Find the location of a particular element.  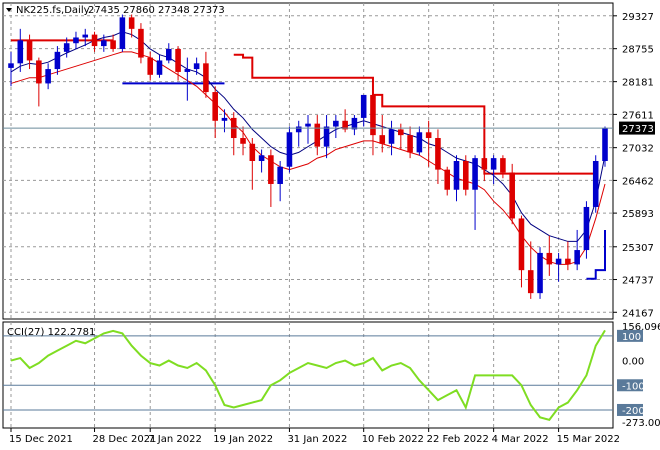

price-tick-label: 27611 is located at coordinates (638, 115).